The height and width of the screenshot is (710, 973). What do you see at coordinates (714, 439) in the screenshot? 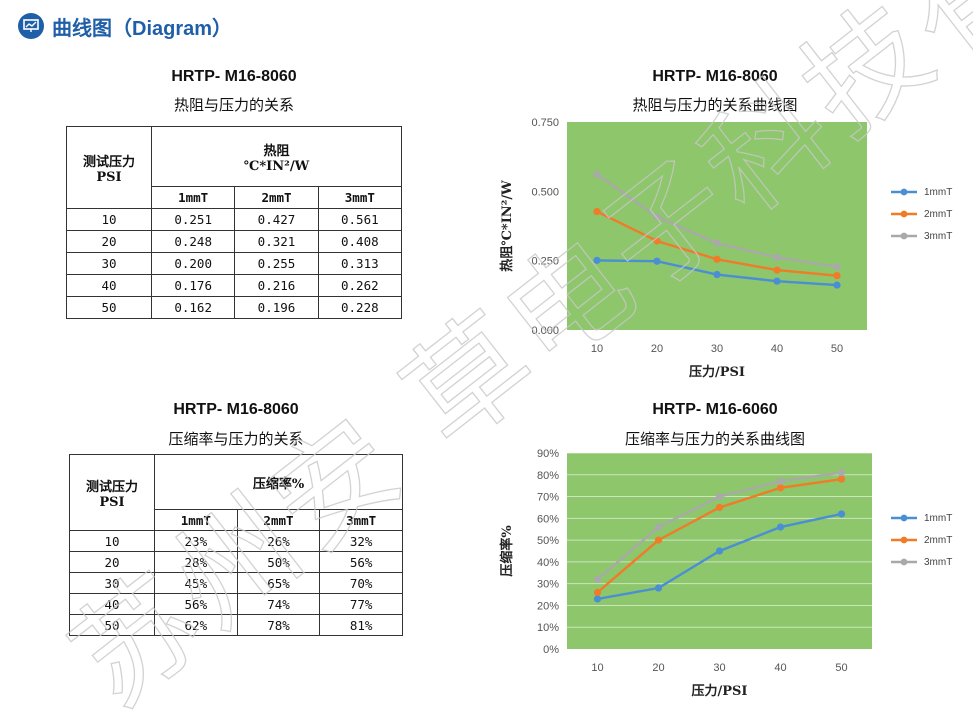
I see `chart2-subtitle: 压缩率与压力的关系曲线图` at bounding box center [714, 439].